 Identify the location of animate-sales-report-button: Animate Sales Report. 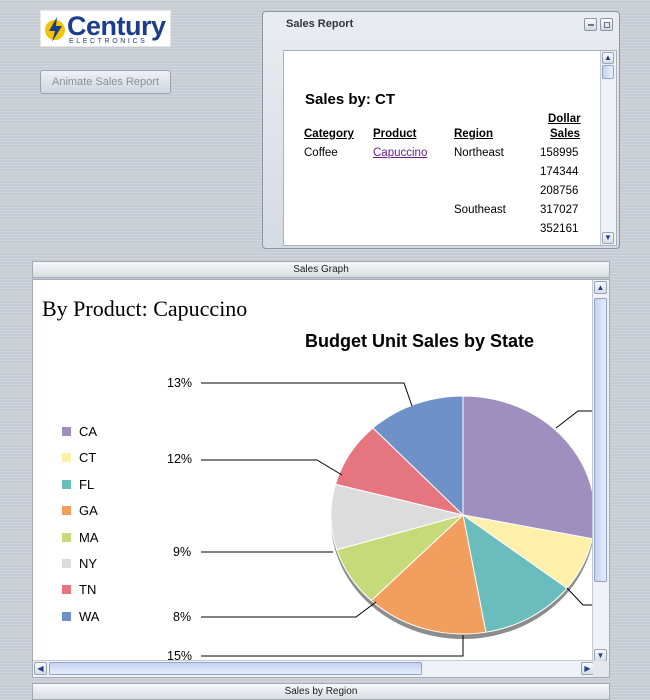
(105, 82).